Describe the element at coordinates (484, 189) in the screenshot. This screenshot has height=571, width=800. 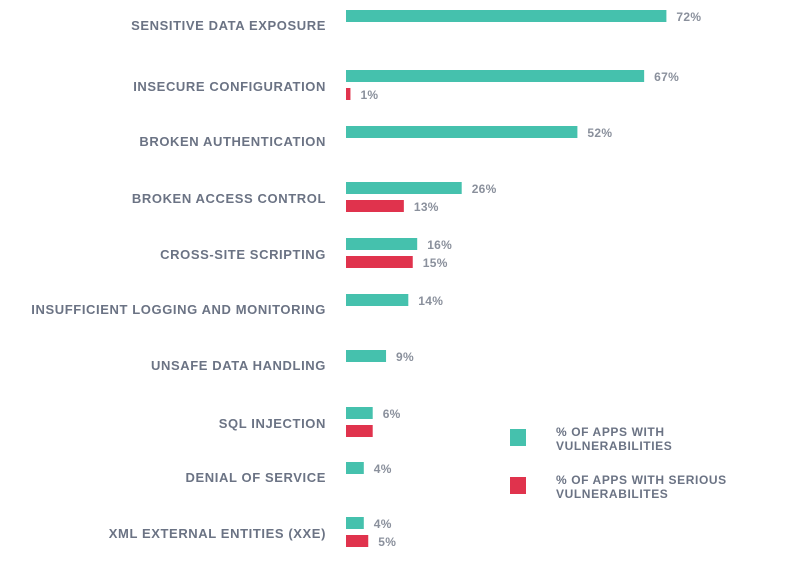
I see `data-label: 26%` at that location.